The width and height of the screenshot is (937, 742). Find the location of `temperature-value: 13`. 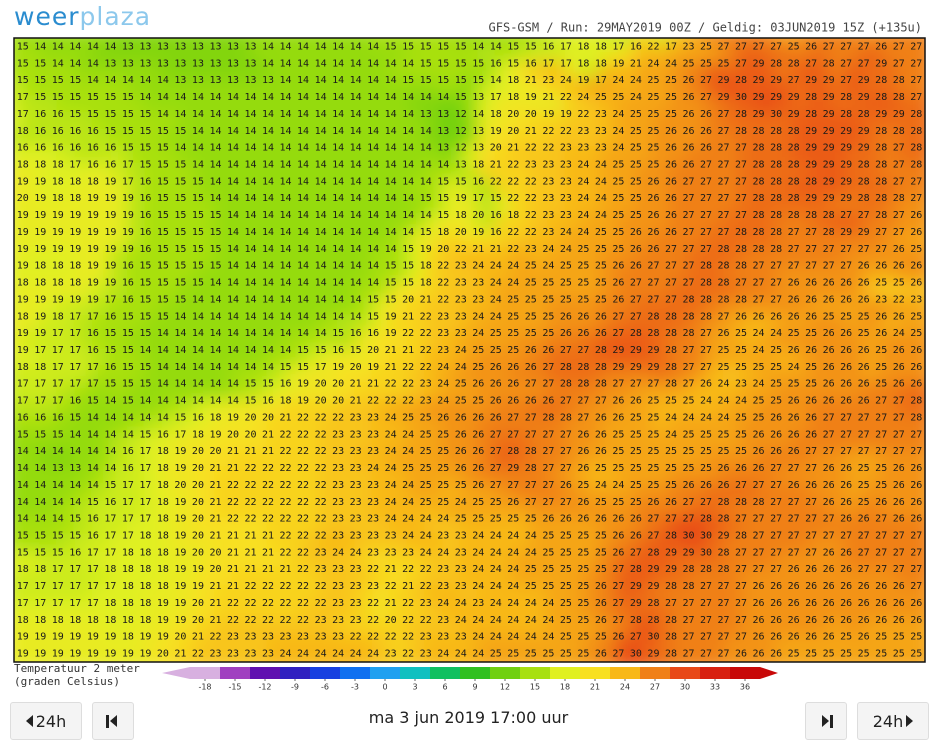

temperature-value: 13 is located at coordinates (163, 46).